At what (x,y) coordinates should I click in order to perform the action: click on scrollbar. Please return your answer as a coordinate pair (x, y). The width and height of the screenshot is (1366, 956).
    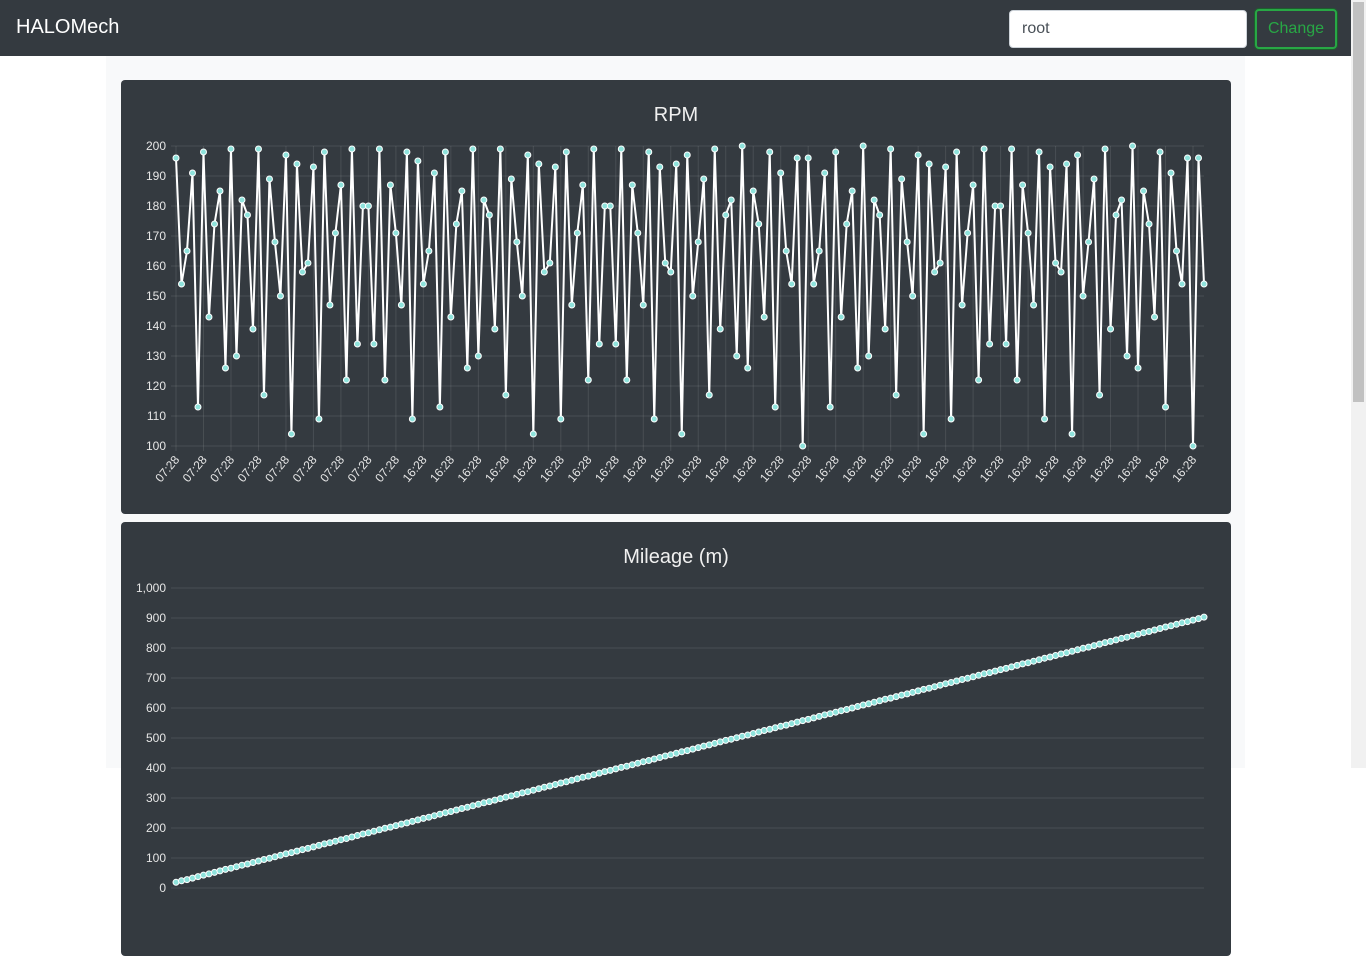
    Looking at the image, I should click on (1358, 384).